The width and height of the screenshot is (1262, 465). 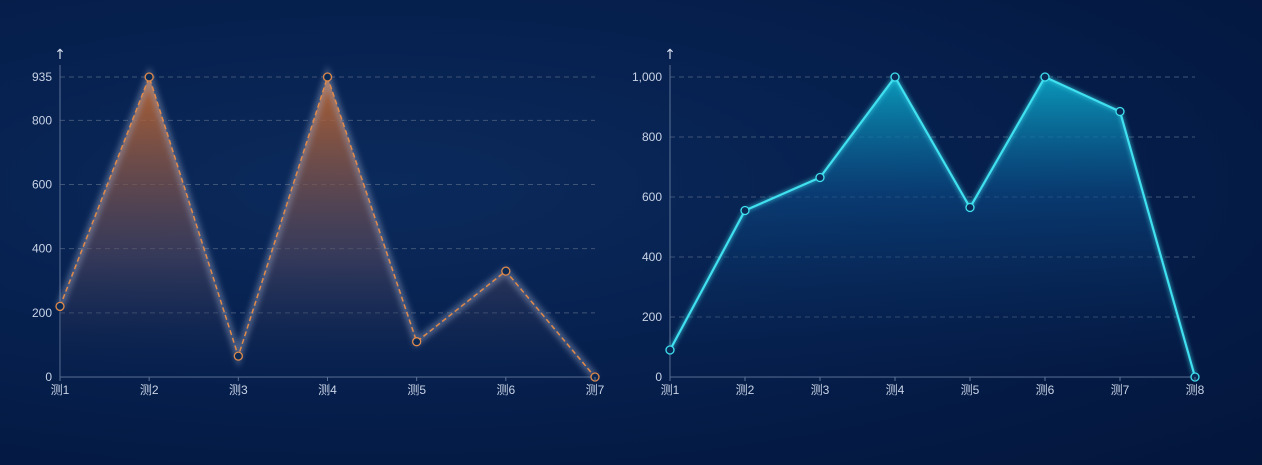 What do you see at coordinates (933, 387) in the screenshot?
I see `x-ticks: 测1 测2 测3 测4 测5 测6 测7 测8` at bounding box center [933, 387].